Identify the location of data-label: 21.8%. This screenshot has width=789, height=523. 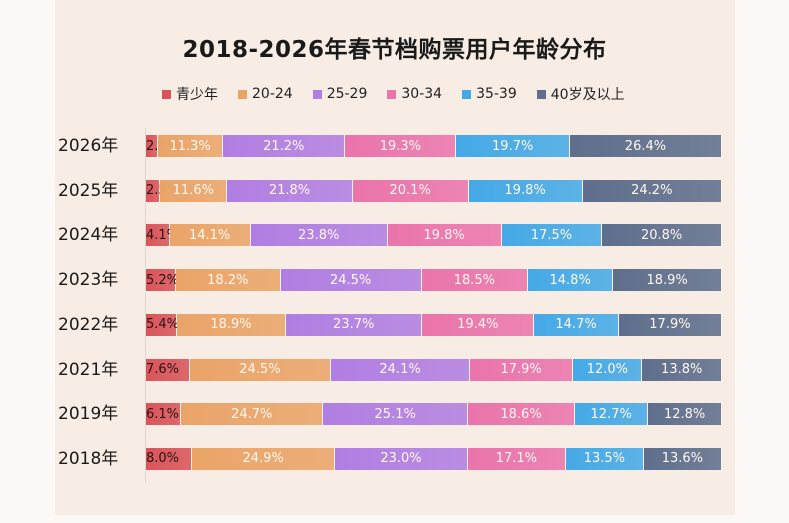
(289, 191).